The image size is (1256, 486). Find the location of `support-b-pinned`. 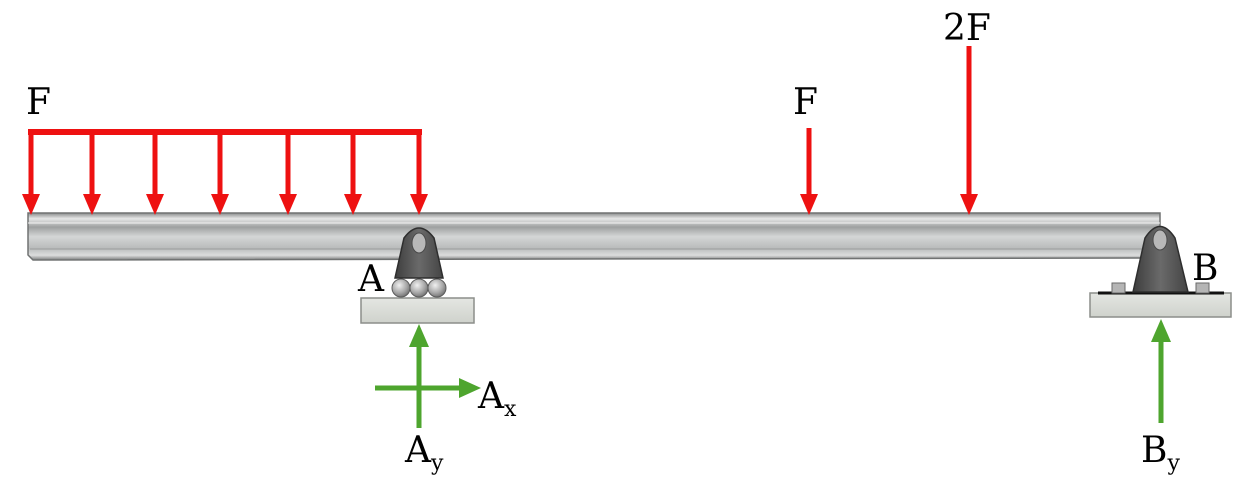

support-b-pinned is located at coordinates (1160, 271).